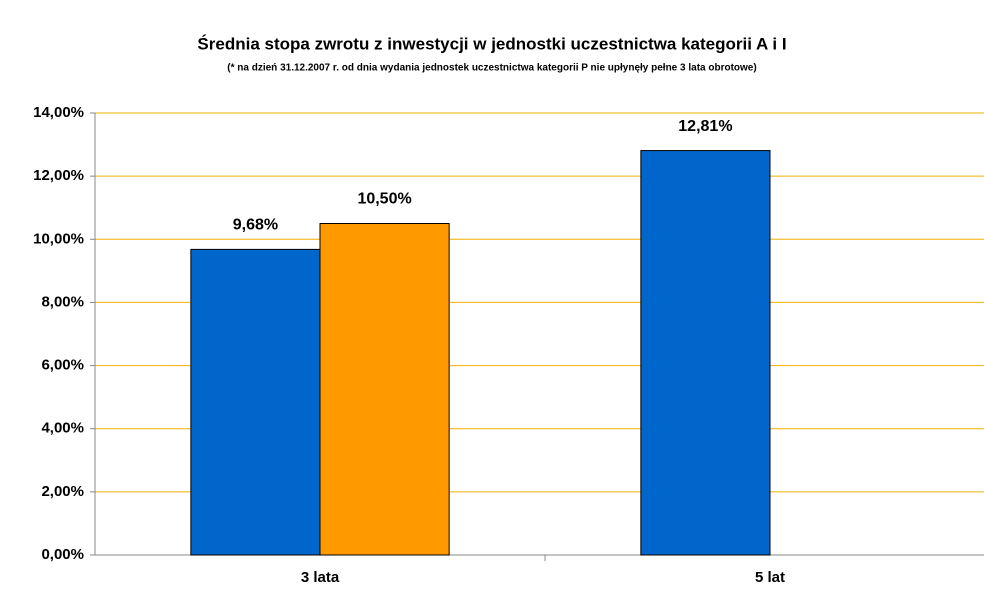 The width and height of the screenshot is (984, 591). Describe the element at coordinates (62, 491) in the screenshot. I see `y-tick-label: 2,00%` at that location.